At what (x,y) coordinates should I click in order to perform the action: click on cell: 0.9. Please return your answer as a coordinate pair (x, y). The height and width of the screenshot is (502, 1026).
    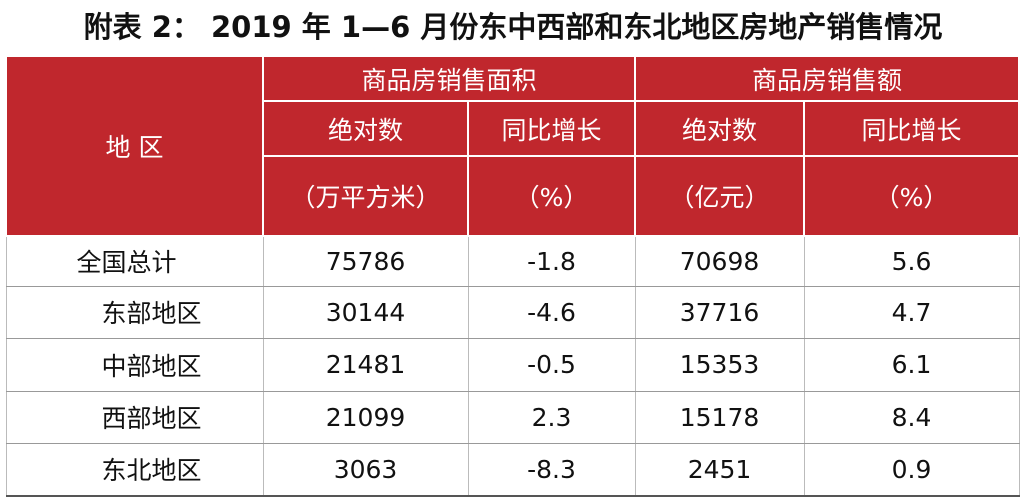
    Looking at the image, I should click on (911, 470).